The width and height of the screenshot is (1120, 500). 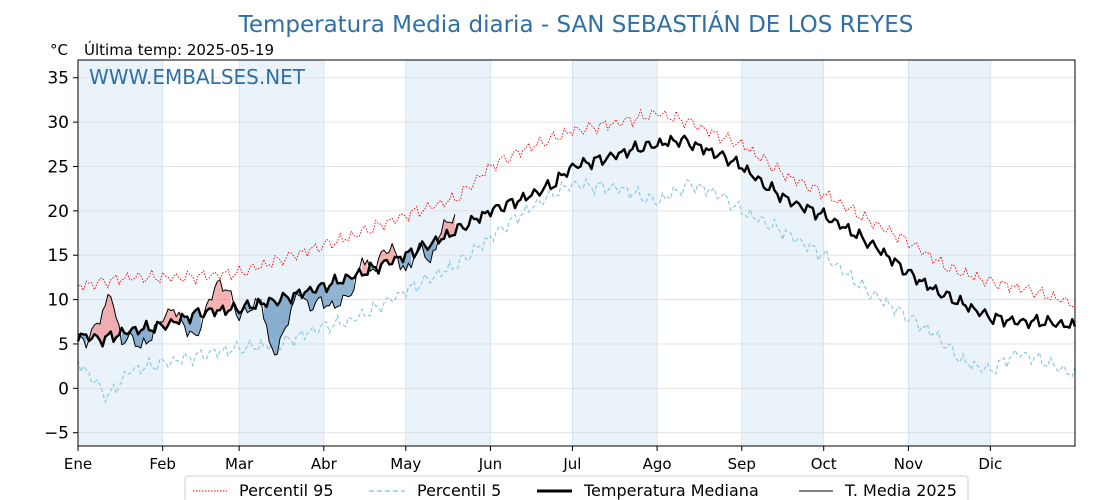 I want to click on legend-p95-label: Percentil 95, so click(x=286, y=490).